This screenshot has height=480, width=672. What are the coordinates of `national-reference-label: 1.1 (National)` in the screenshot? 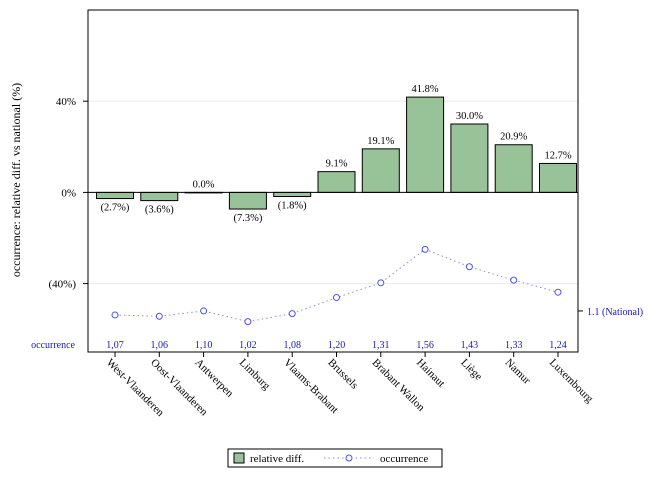 It's located at (615, 312).